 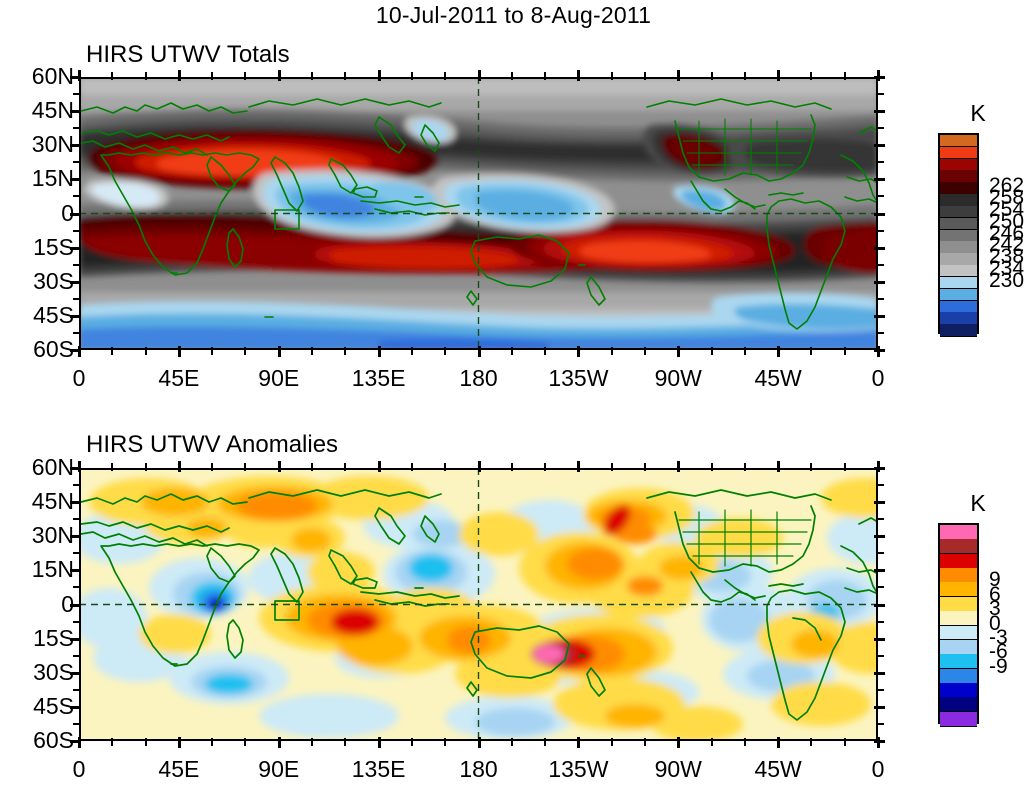 What do you see at coordinates (1007, 221) in the screenshot?
I see `colorbar-label-totals-3: 250` at bounding box center [1007, 221].